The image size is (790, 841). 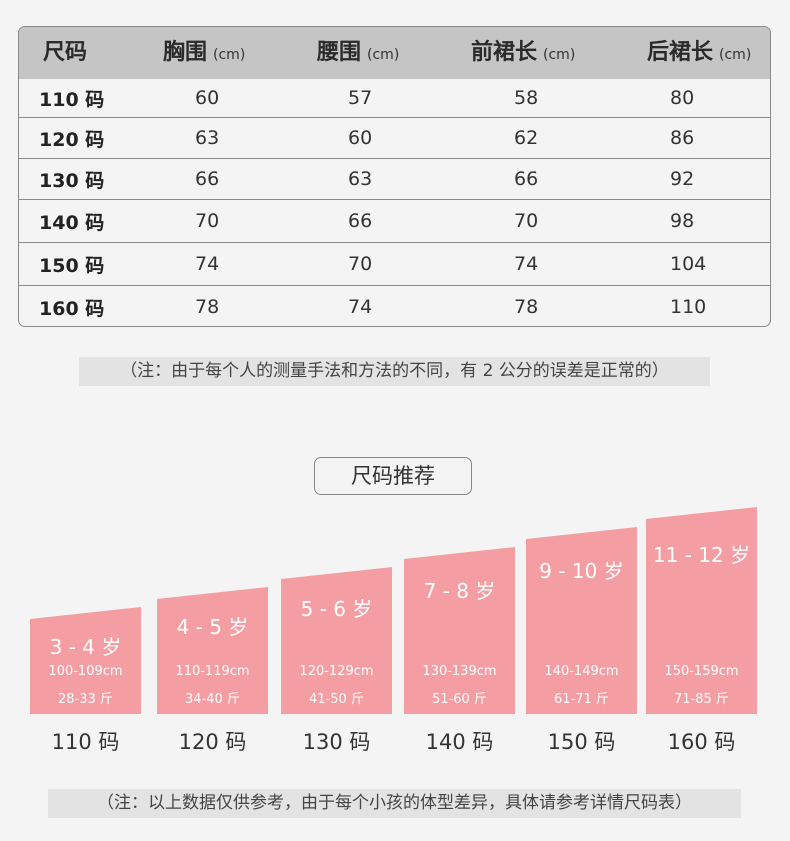 I want to click on cell-waist: 63, so click(x=360, y=179).